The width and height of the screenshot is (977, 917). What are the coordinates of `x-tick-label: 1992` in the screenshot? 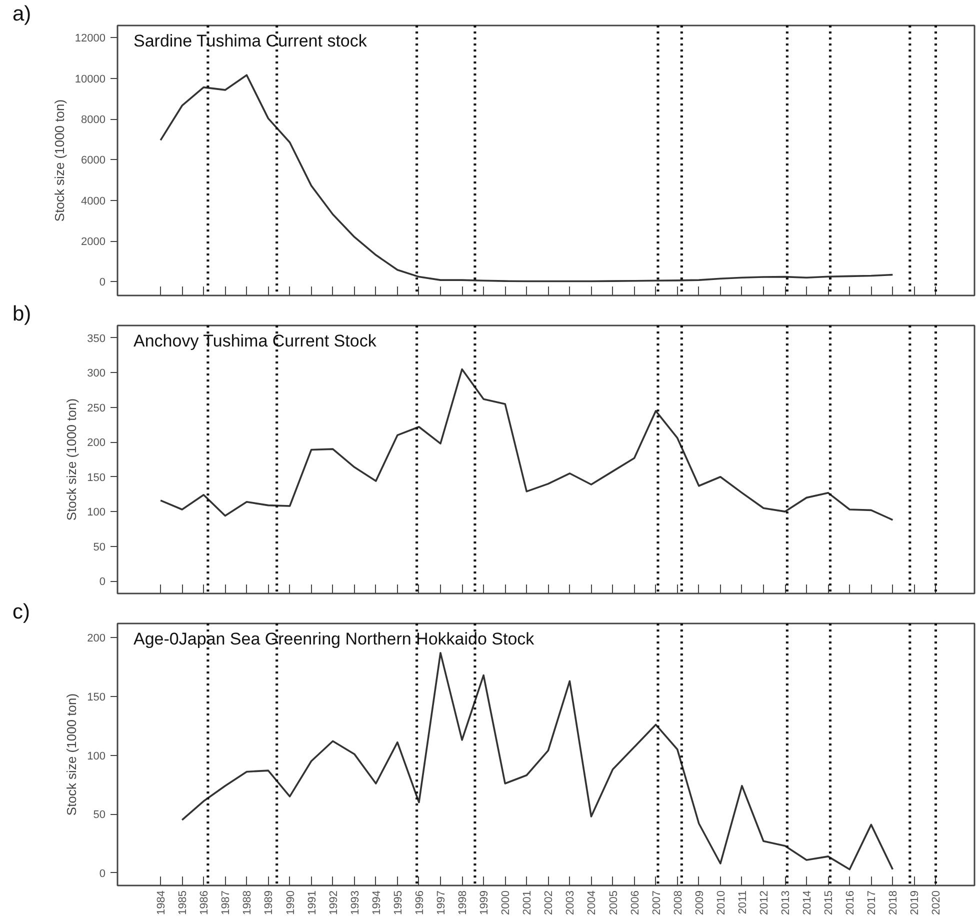 It's located at (334, 902).